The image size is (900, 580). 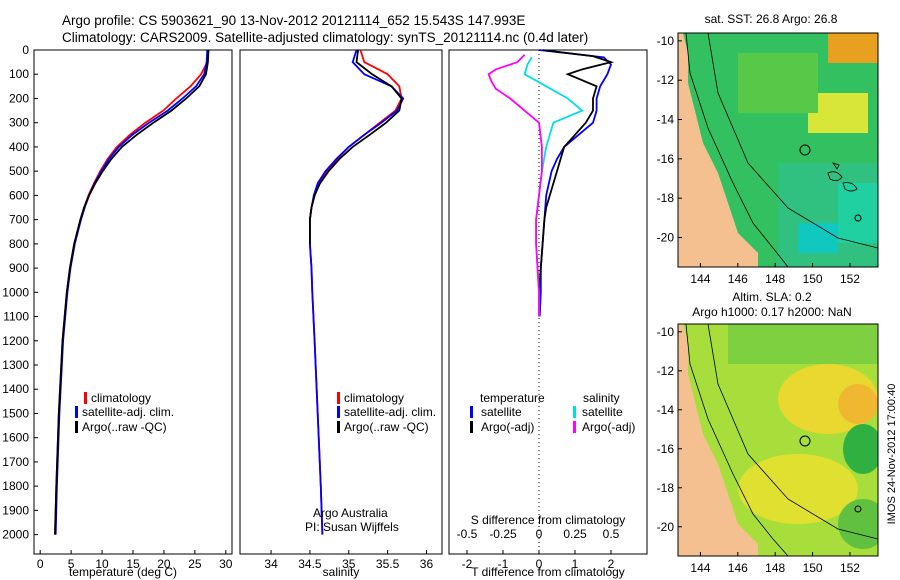 I want to click on x-tick-label: 34.5, so click(x=310, y=564).